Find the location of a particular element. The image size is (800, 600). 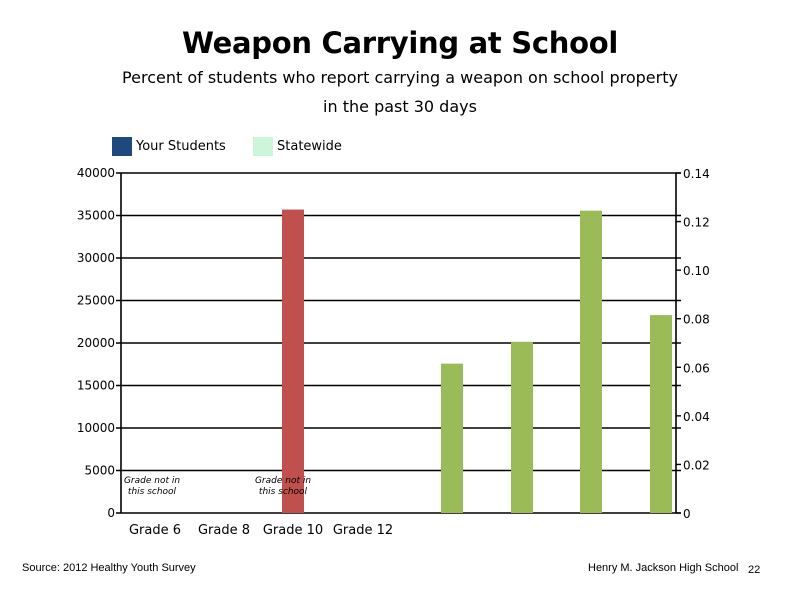

left-axis-tick-label: 35000 is located at coordinates (96, 216).